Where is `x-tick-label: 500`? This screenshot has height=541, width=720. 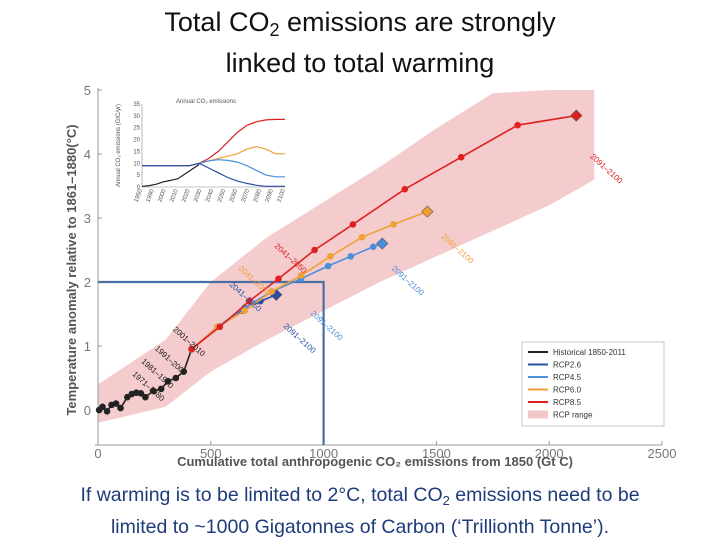
x-tick-label: 500 is located at coordinates (211, 453).